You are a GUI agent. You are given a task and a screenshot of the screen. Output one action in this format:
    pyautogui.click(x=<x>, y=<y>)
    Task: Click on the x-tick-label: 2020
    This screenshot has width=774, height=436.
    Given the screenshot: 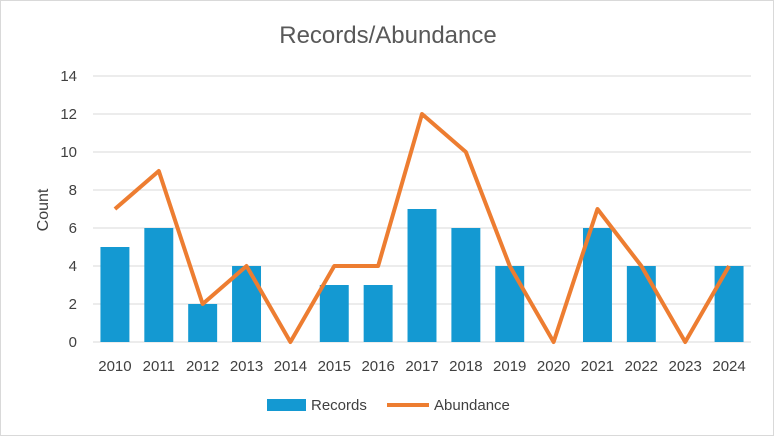 What is the action you would take?
    pyautogui.click(x=553, y=366)
    